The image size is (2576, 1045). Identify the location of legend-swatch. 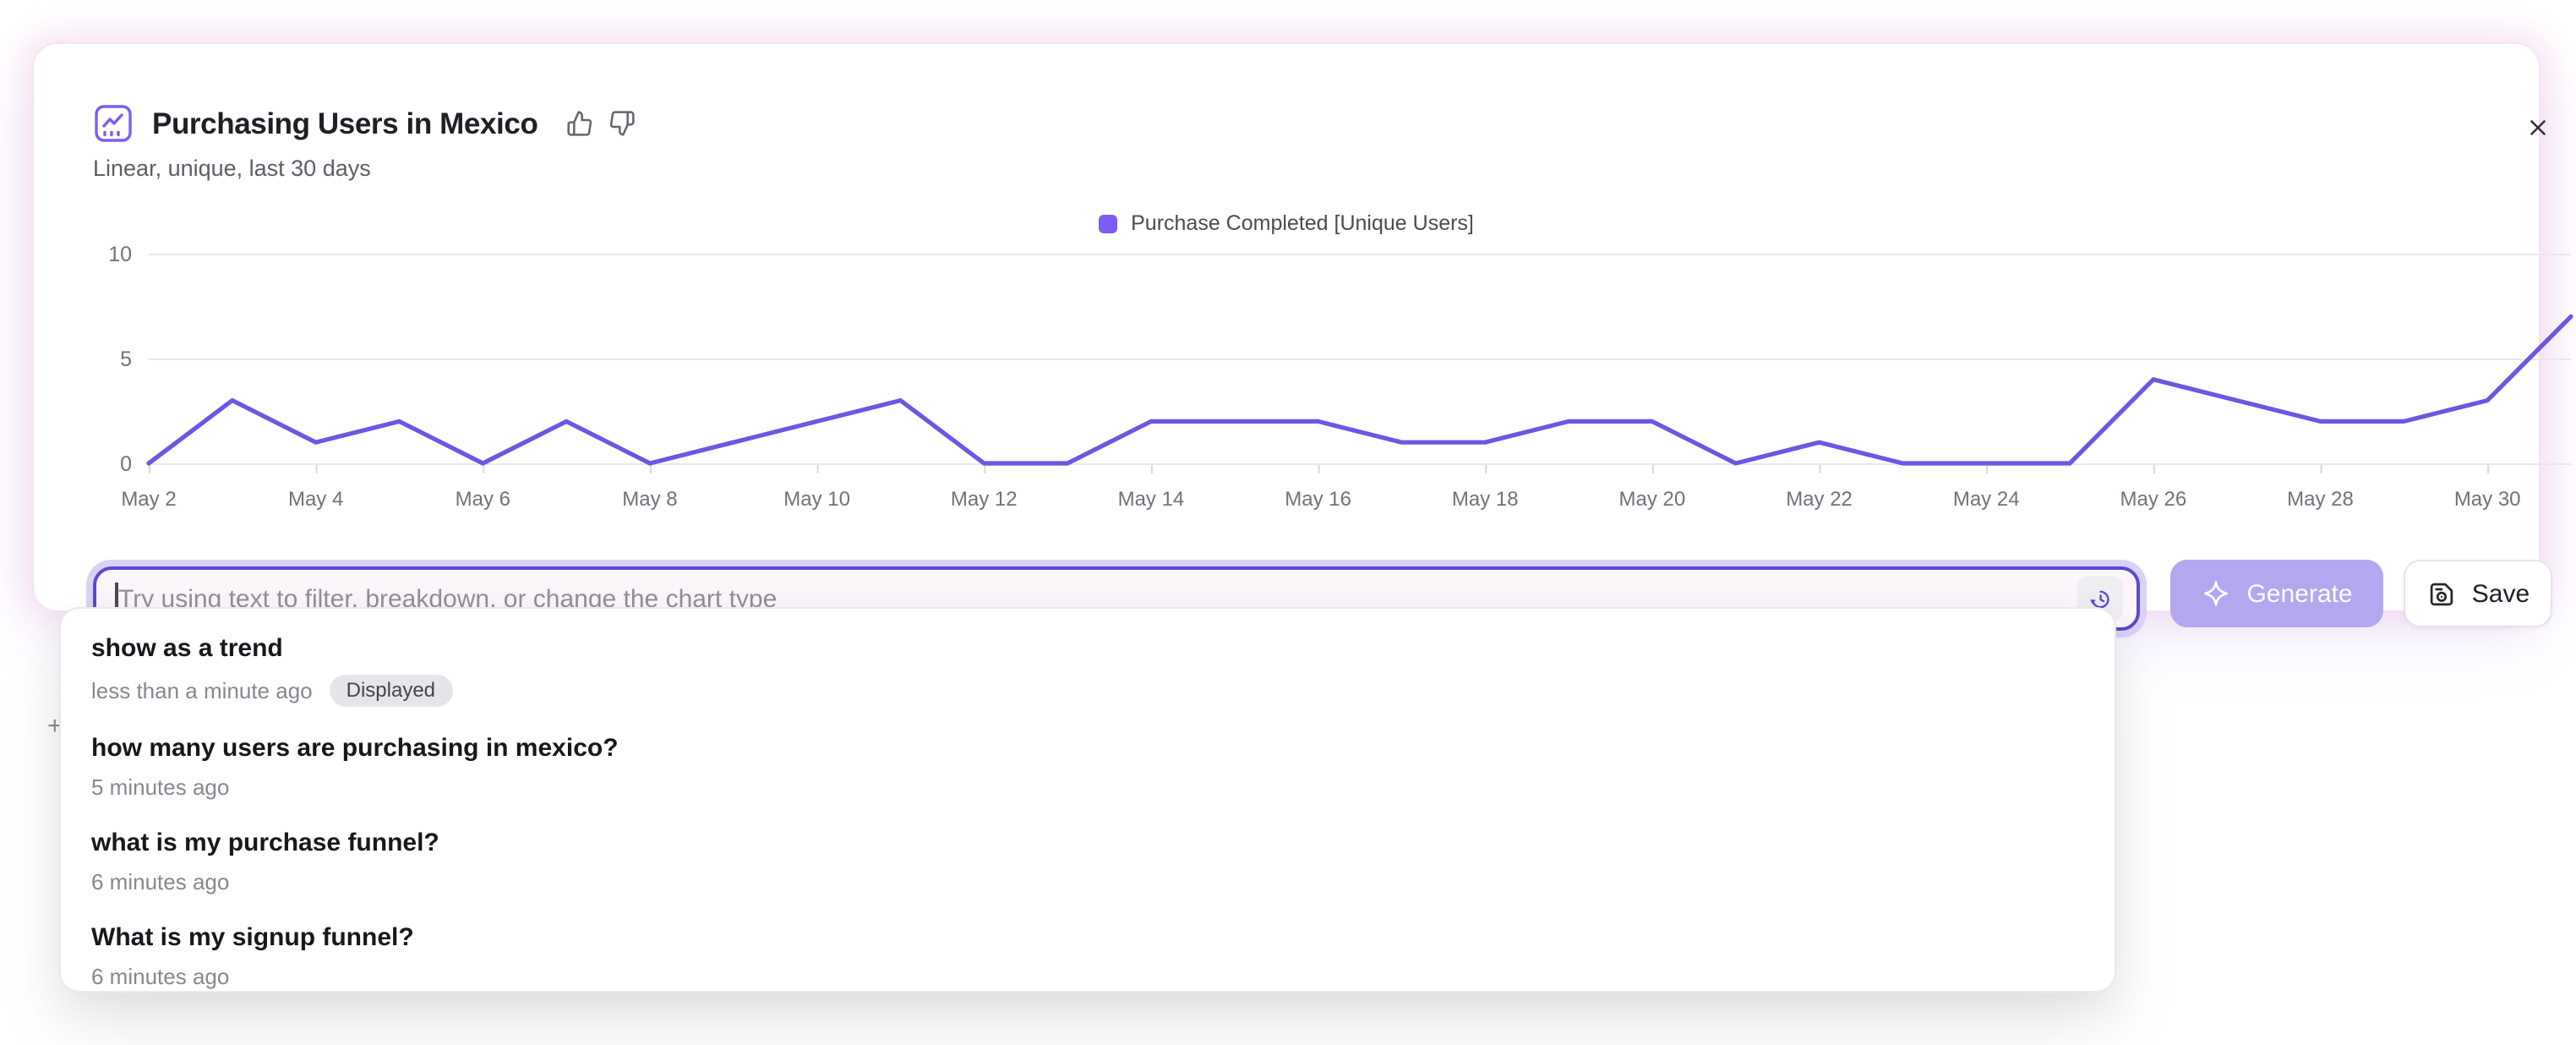
(1108, 223).